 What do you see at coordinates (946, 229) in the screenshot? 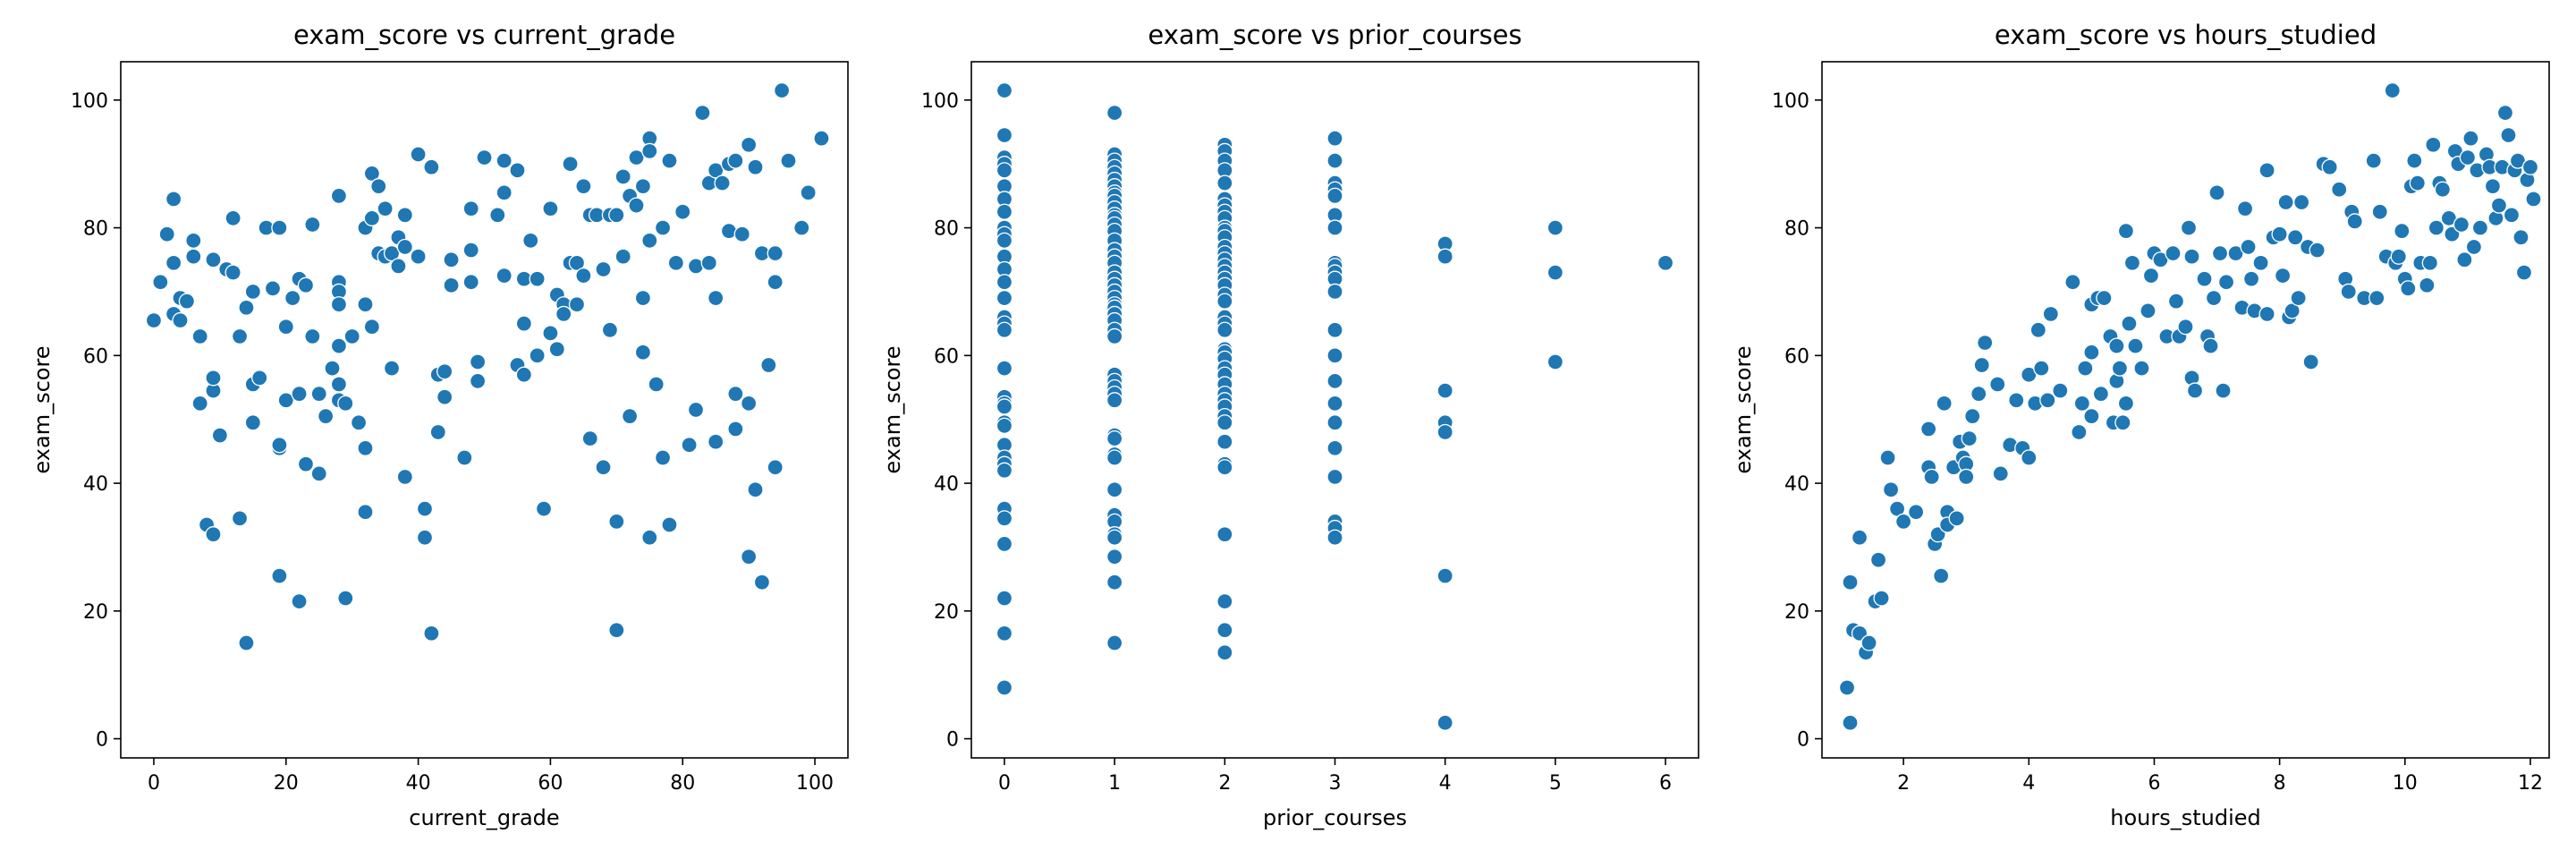
I see `y-tick-label: 80` at bounding box center [946, 229].